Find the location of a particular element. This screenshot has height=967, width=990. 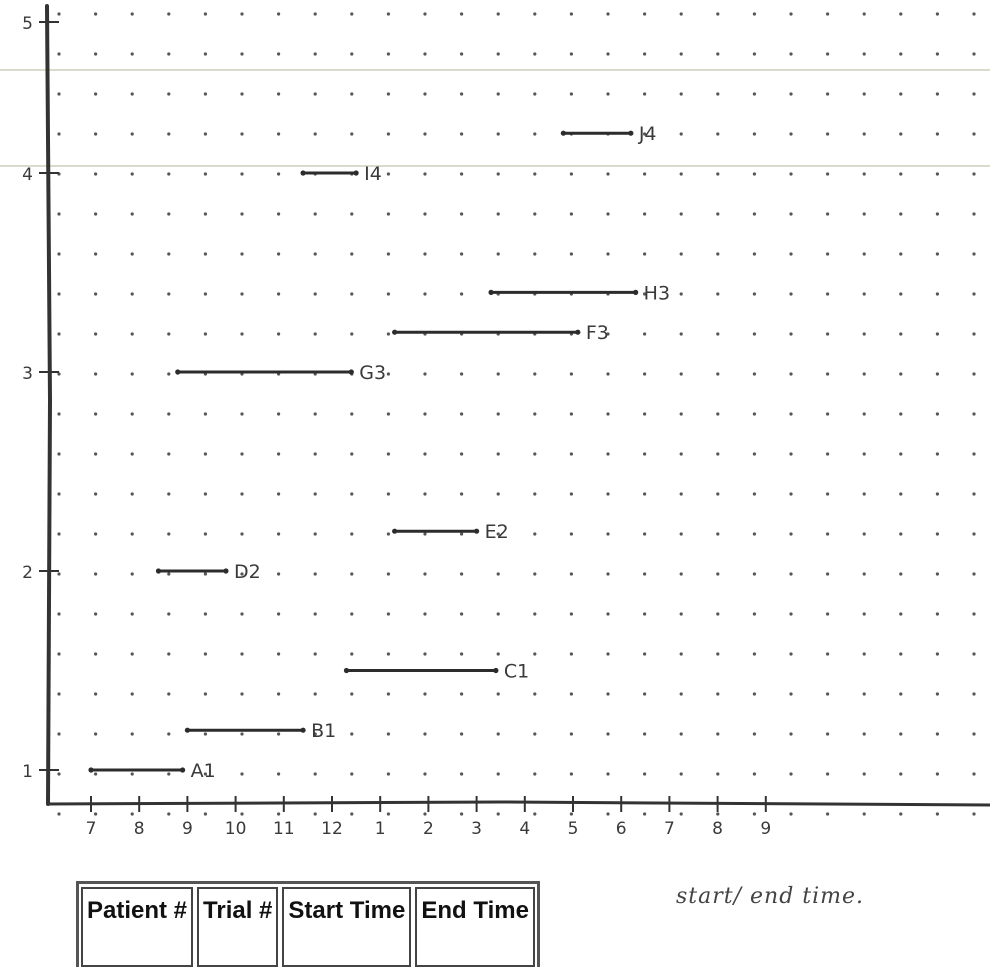

segment-start-F3 is located at coordinates (395, 332).